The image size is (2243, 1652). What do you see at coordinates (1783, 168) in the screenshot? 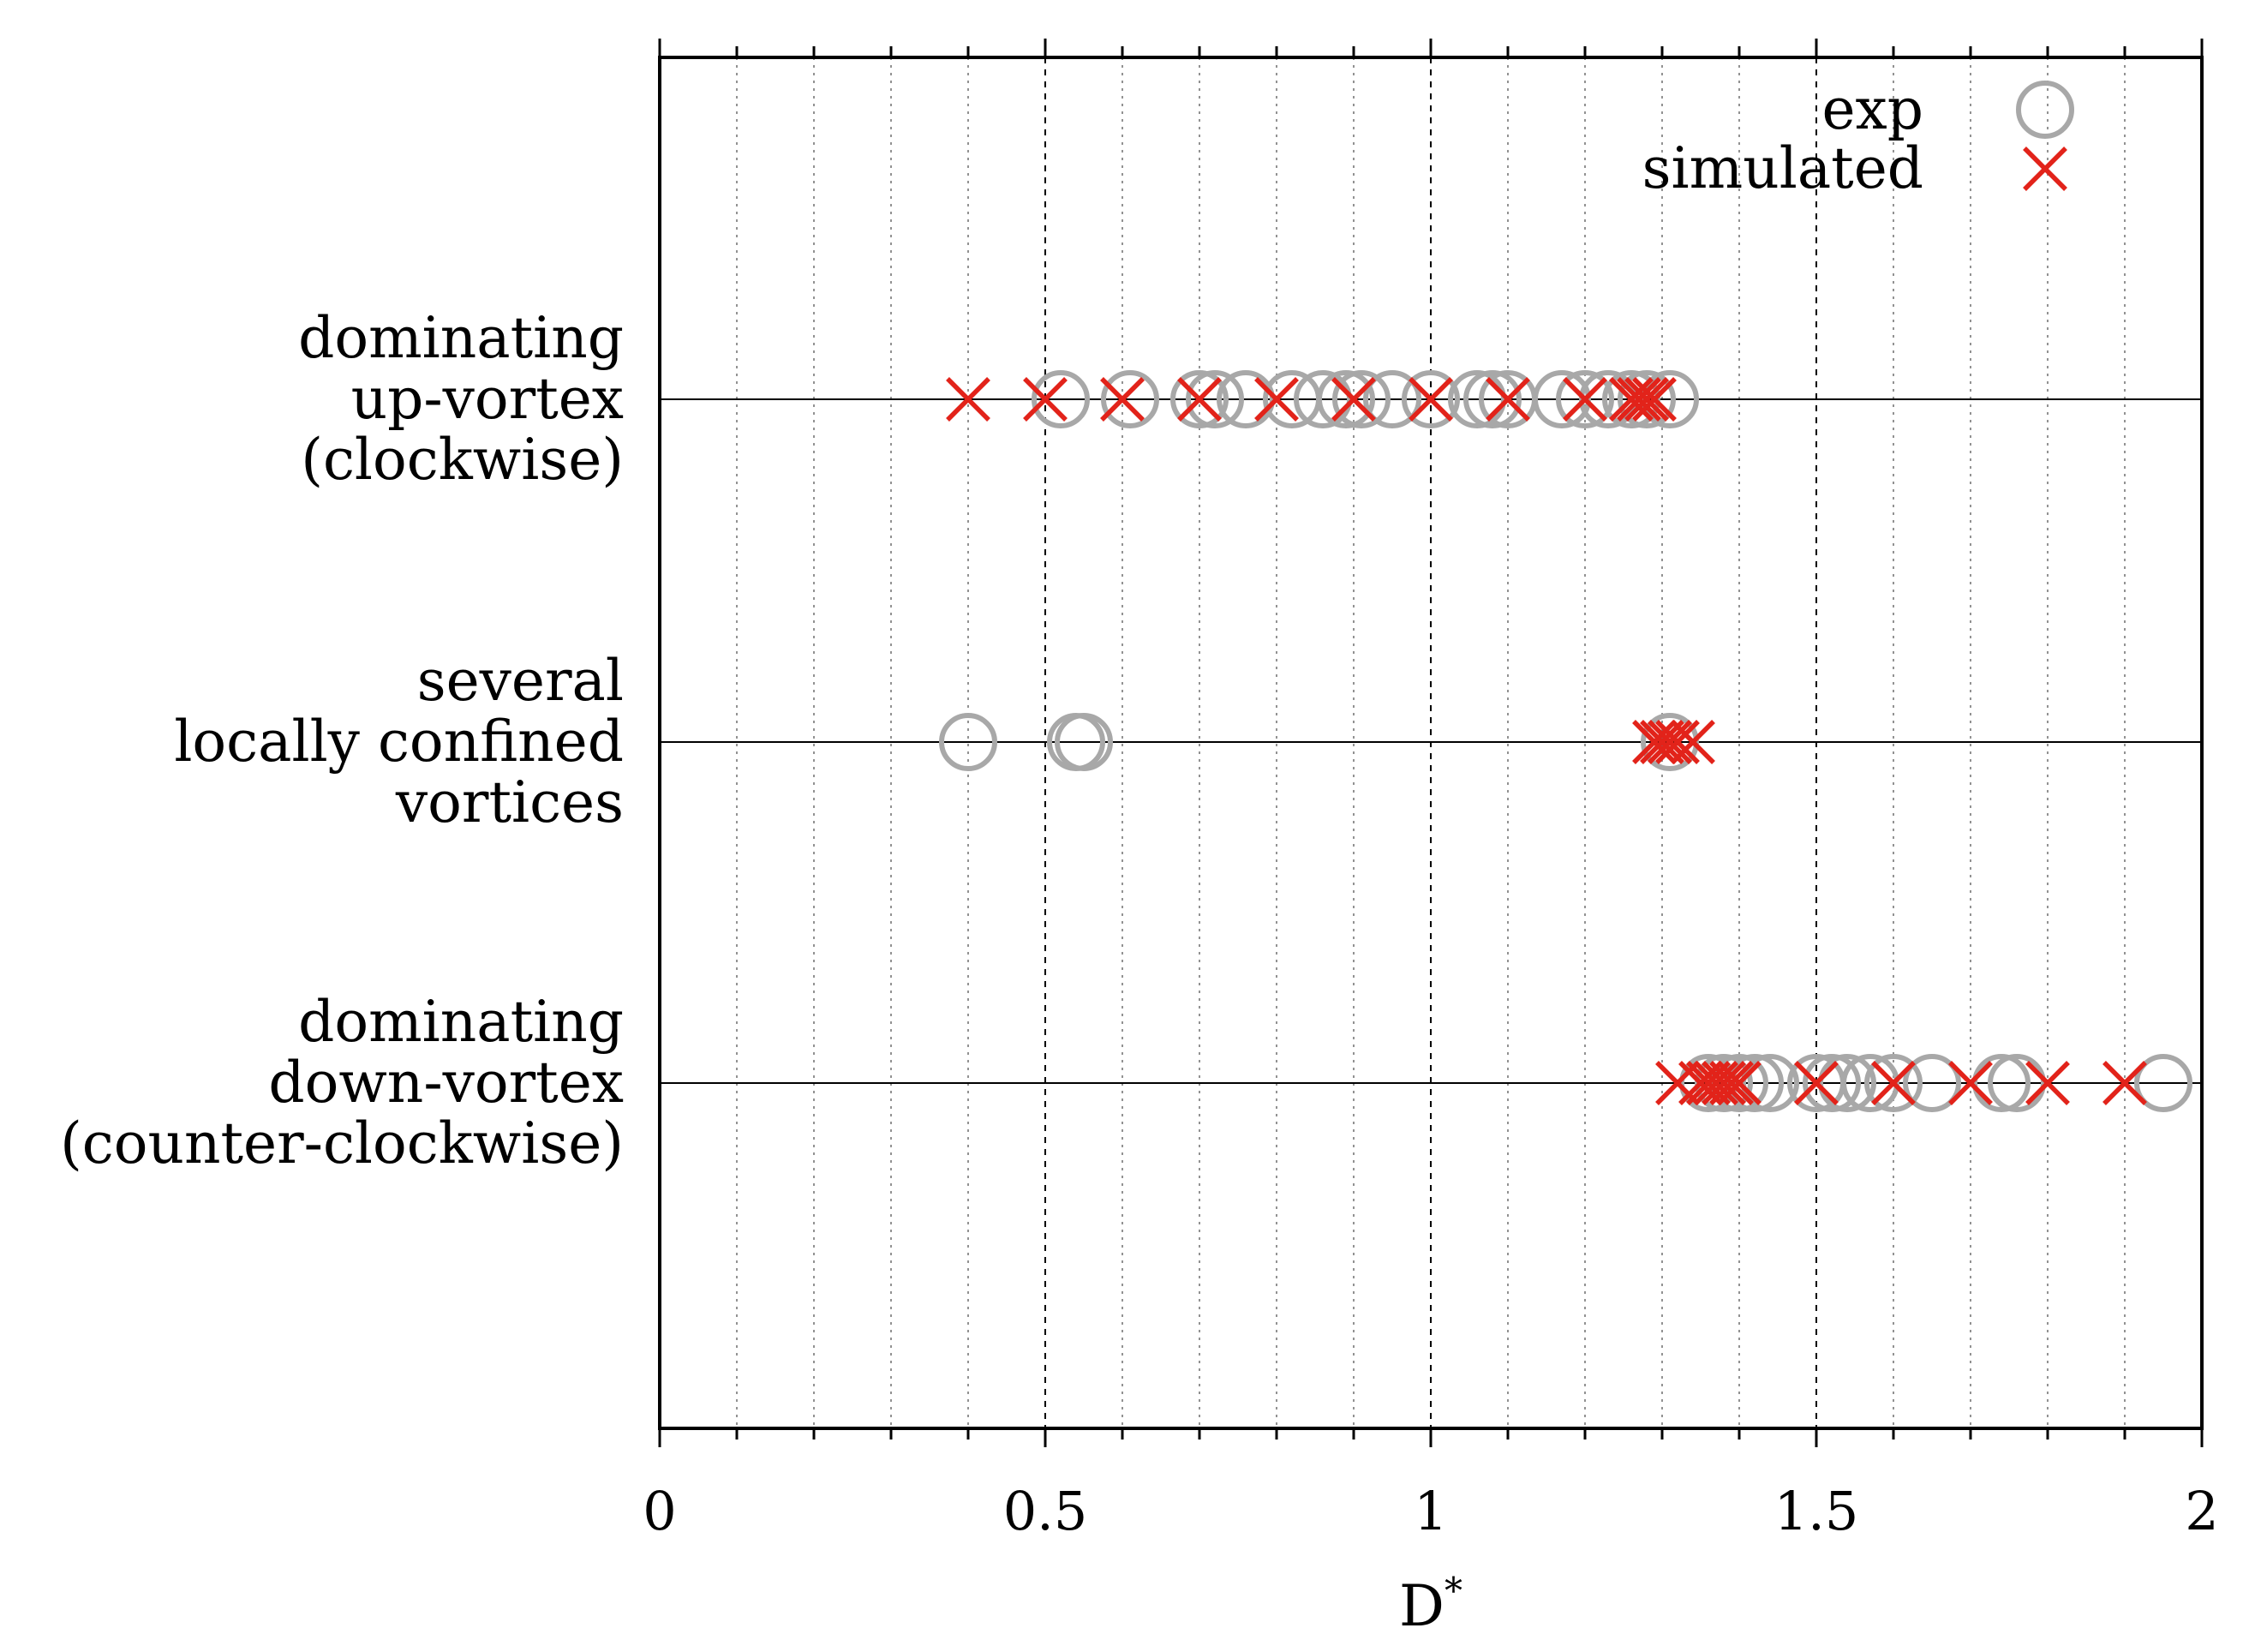
I see `legend-label-simulated: simulated` at bounding box center [1783, 168].